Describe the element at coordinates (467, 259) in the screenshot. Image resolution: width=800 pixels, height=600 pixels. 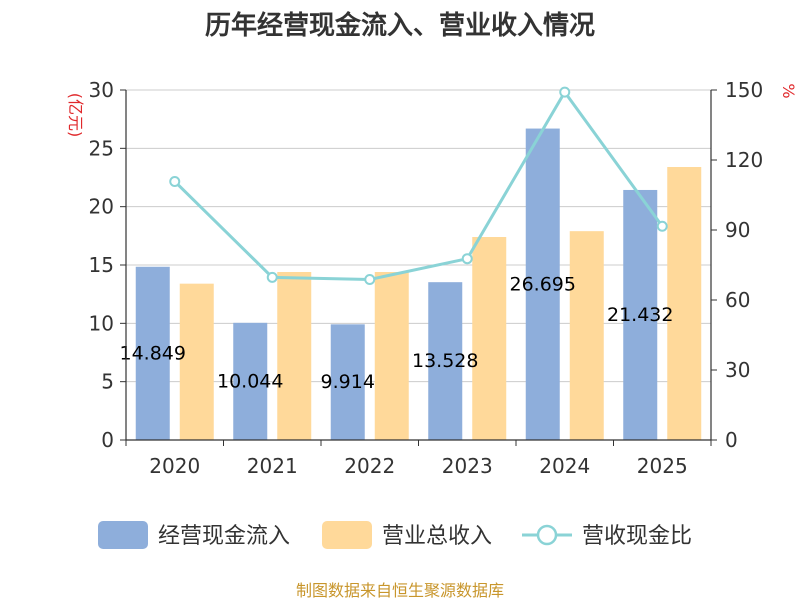
I see `line-point-2023` at that location.